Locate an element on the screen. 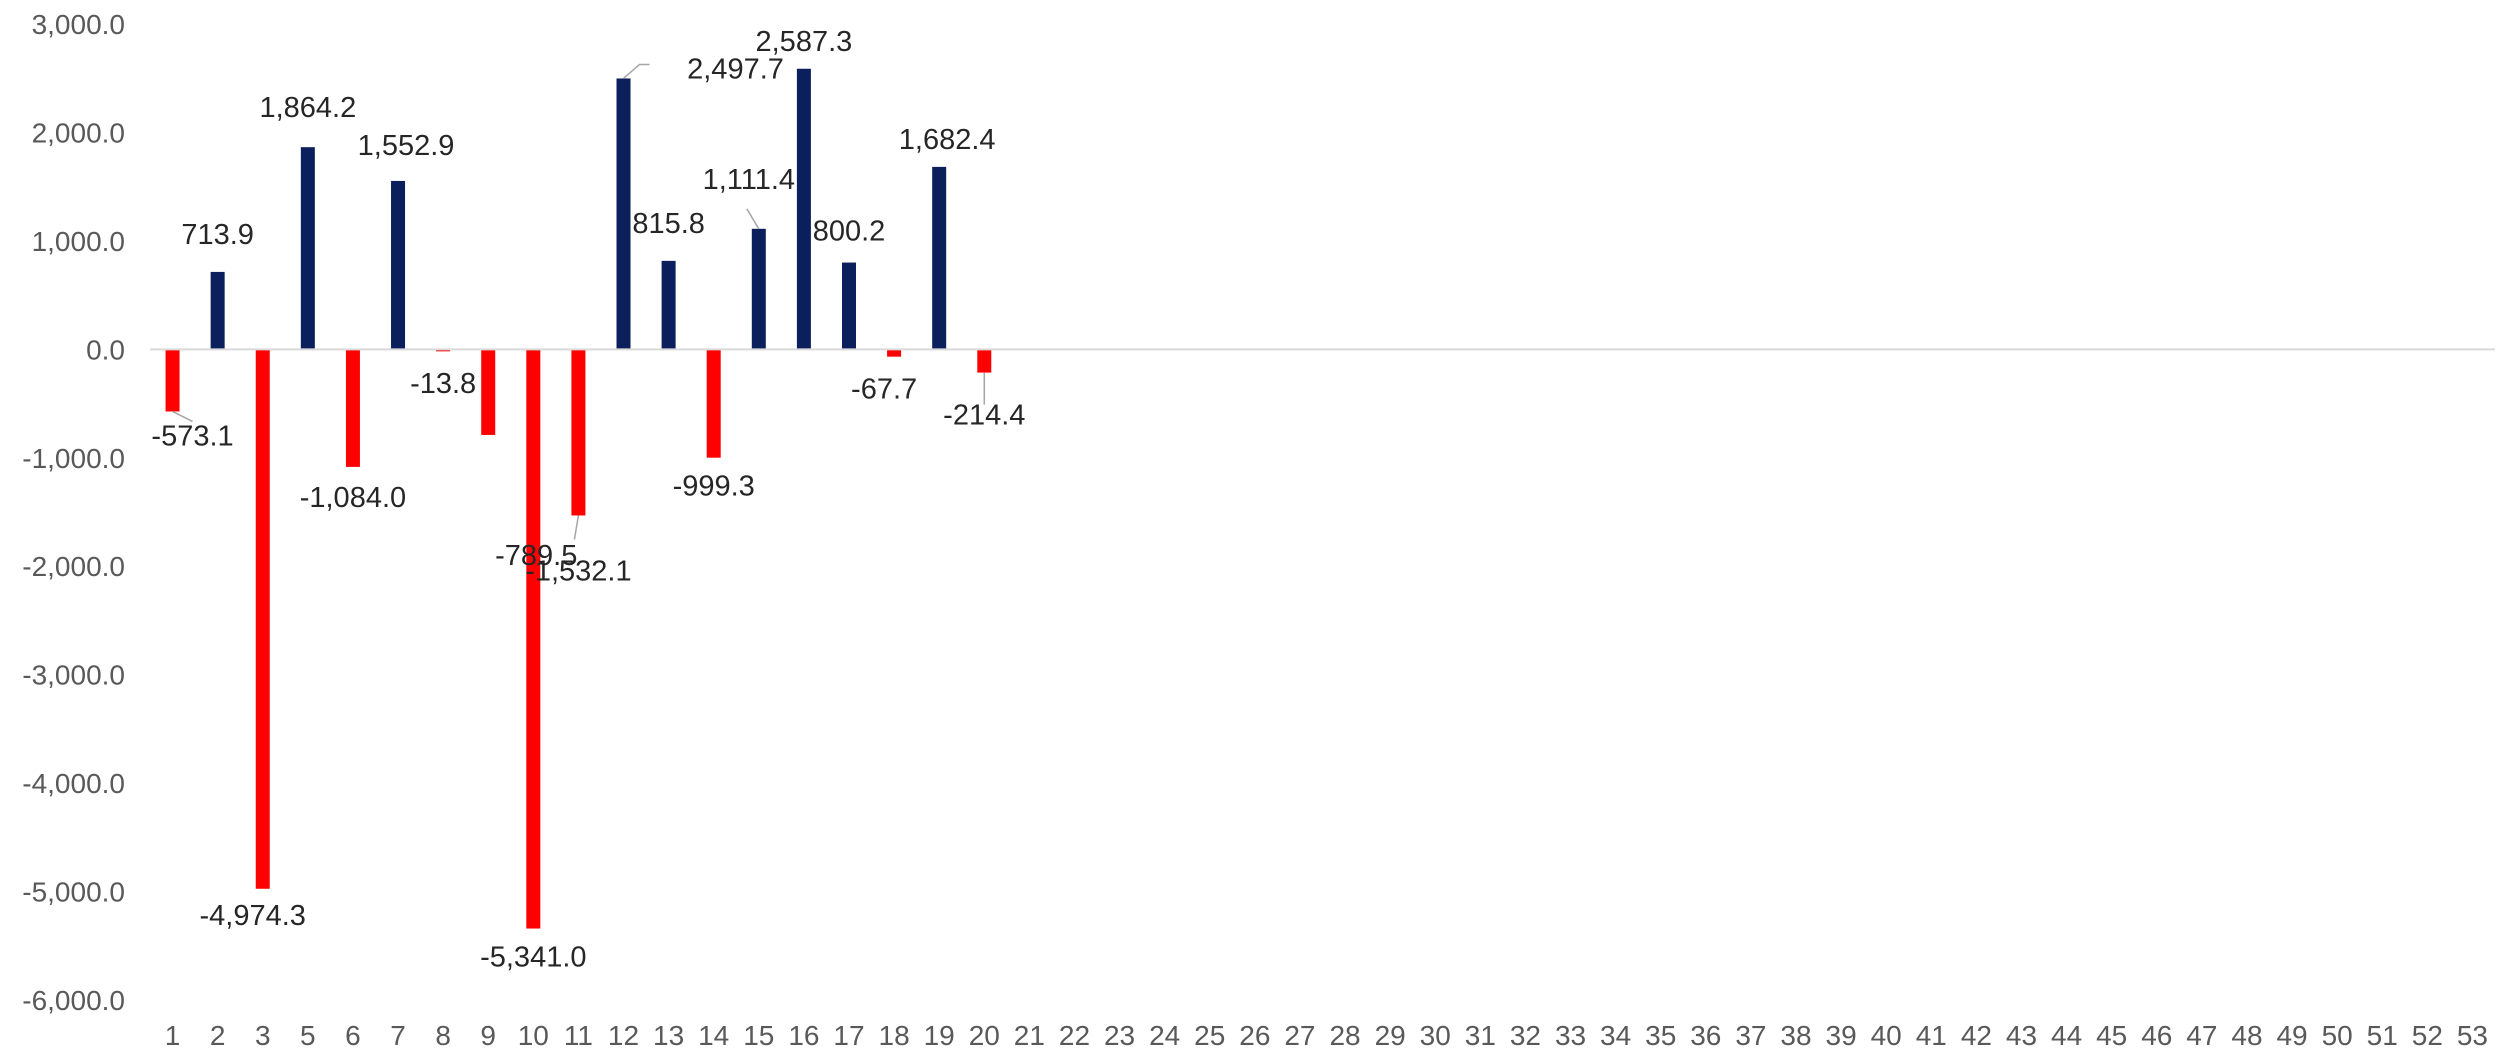 Image resolution: width=2496 pixels, height=1052 pixels. x-tick-label: 14 is located at coordinates (713, 1035).